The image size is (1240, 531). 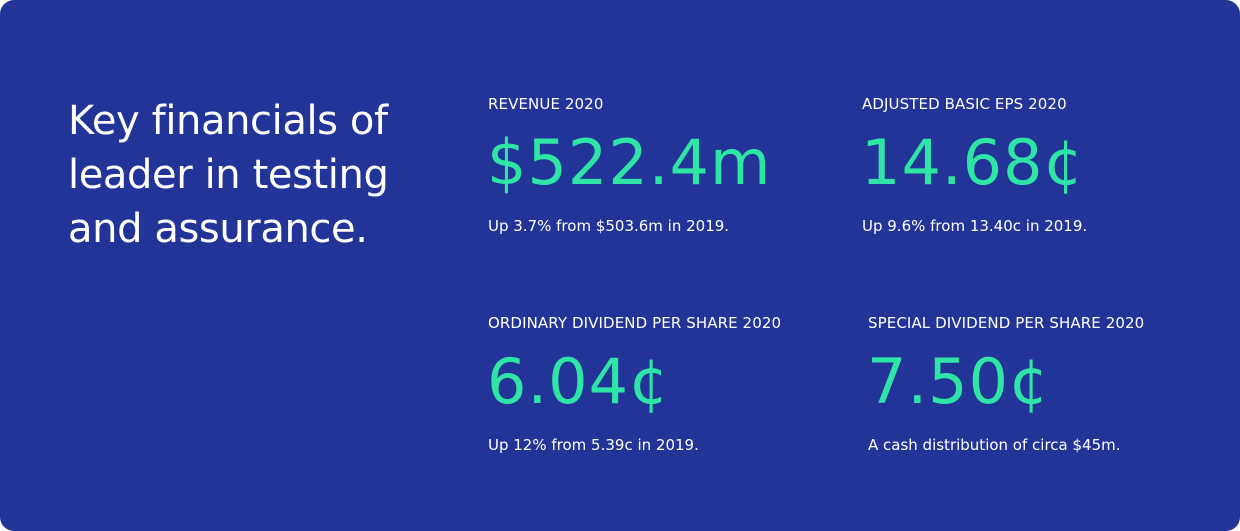 I want to click on metric-value: 14.68¢, so click(x=972, y=162).